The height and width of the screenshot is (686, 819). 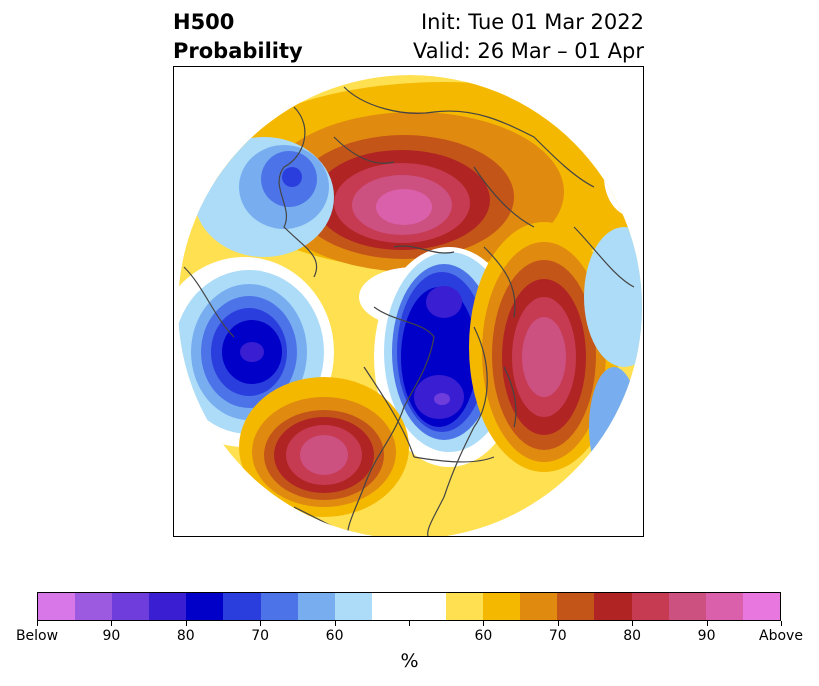 I want to click on colorbar-tick-label: Above, so click(x=781, y=636).